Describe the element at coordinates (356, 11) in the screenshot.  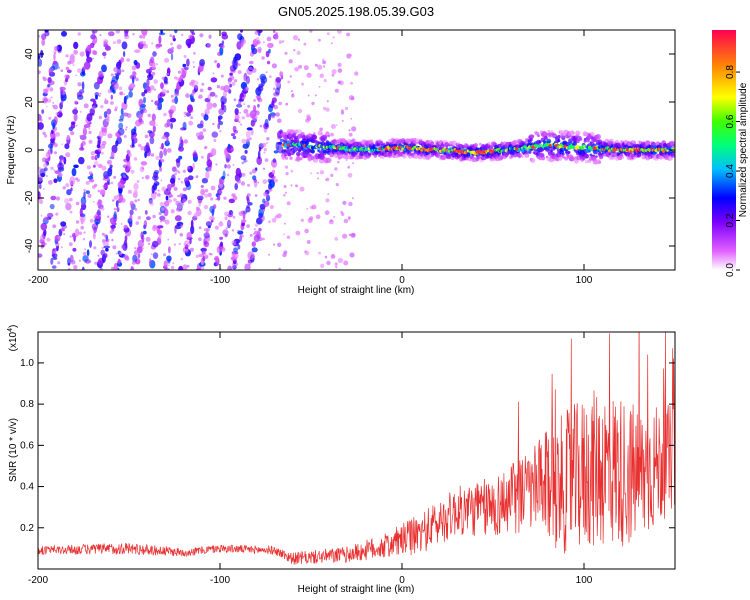
I see `figure-title: GN05.2025.198.05.39.G03` at that location.